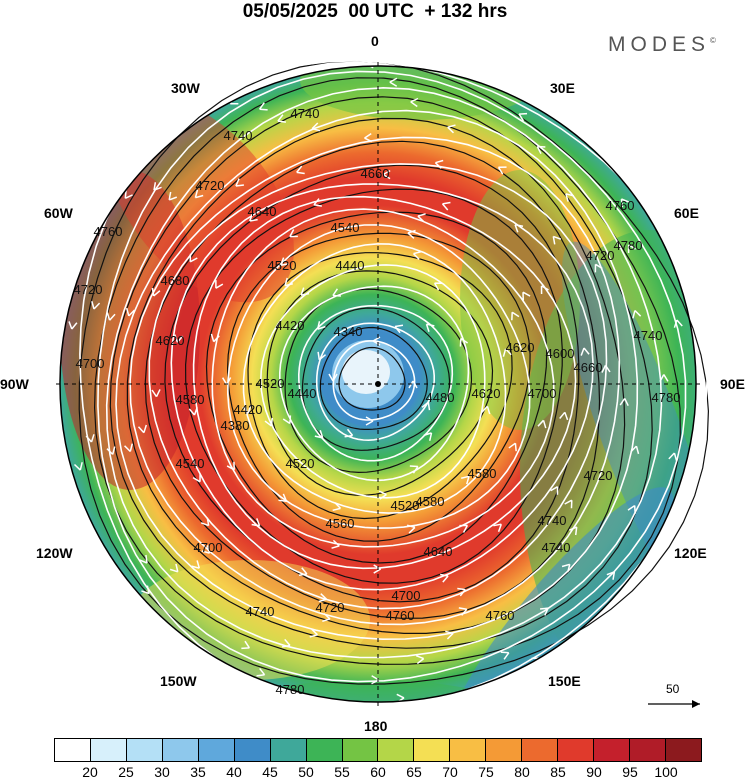 Image resolution: width=750 pixels, height=782 pixels. I want to click on contour-label: 4600, so click(560, 353).